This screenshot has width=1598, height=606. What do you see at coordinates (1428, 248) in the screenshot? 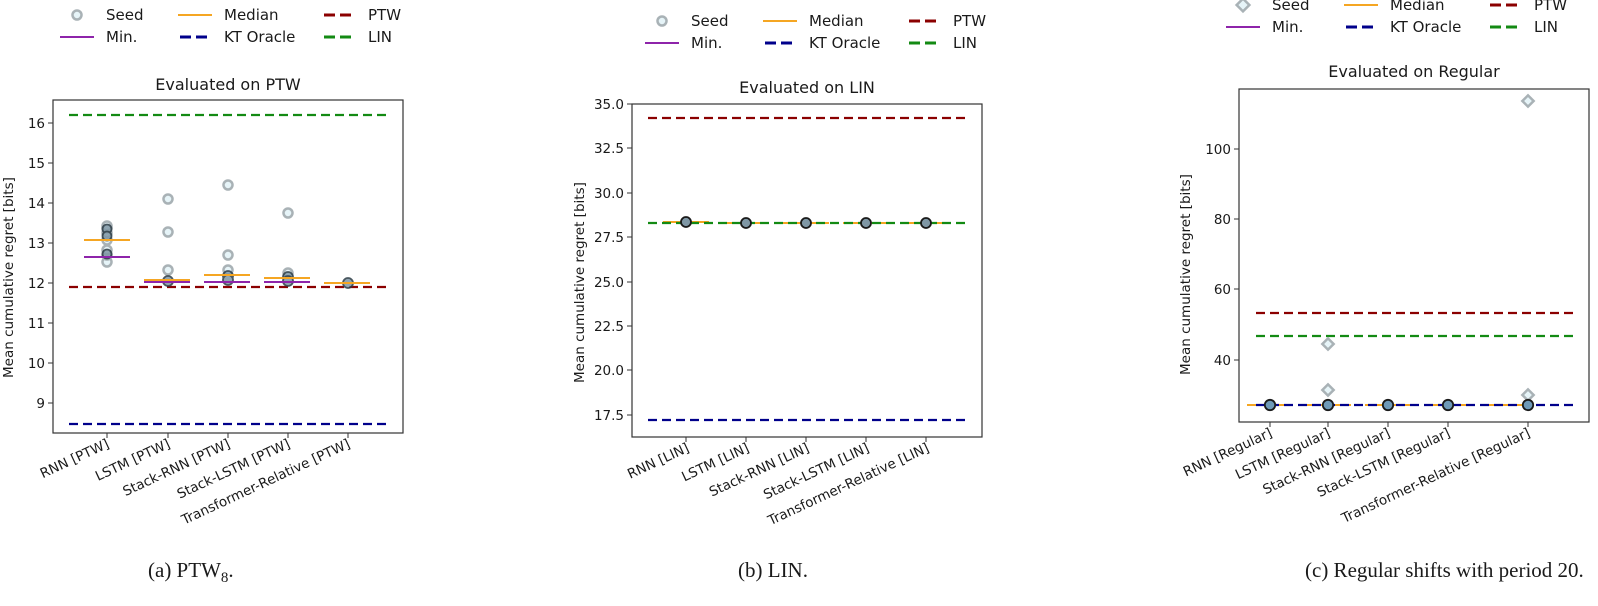
I see `seed-outlier-markers` at bounding box center [1428, 248].